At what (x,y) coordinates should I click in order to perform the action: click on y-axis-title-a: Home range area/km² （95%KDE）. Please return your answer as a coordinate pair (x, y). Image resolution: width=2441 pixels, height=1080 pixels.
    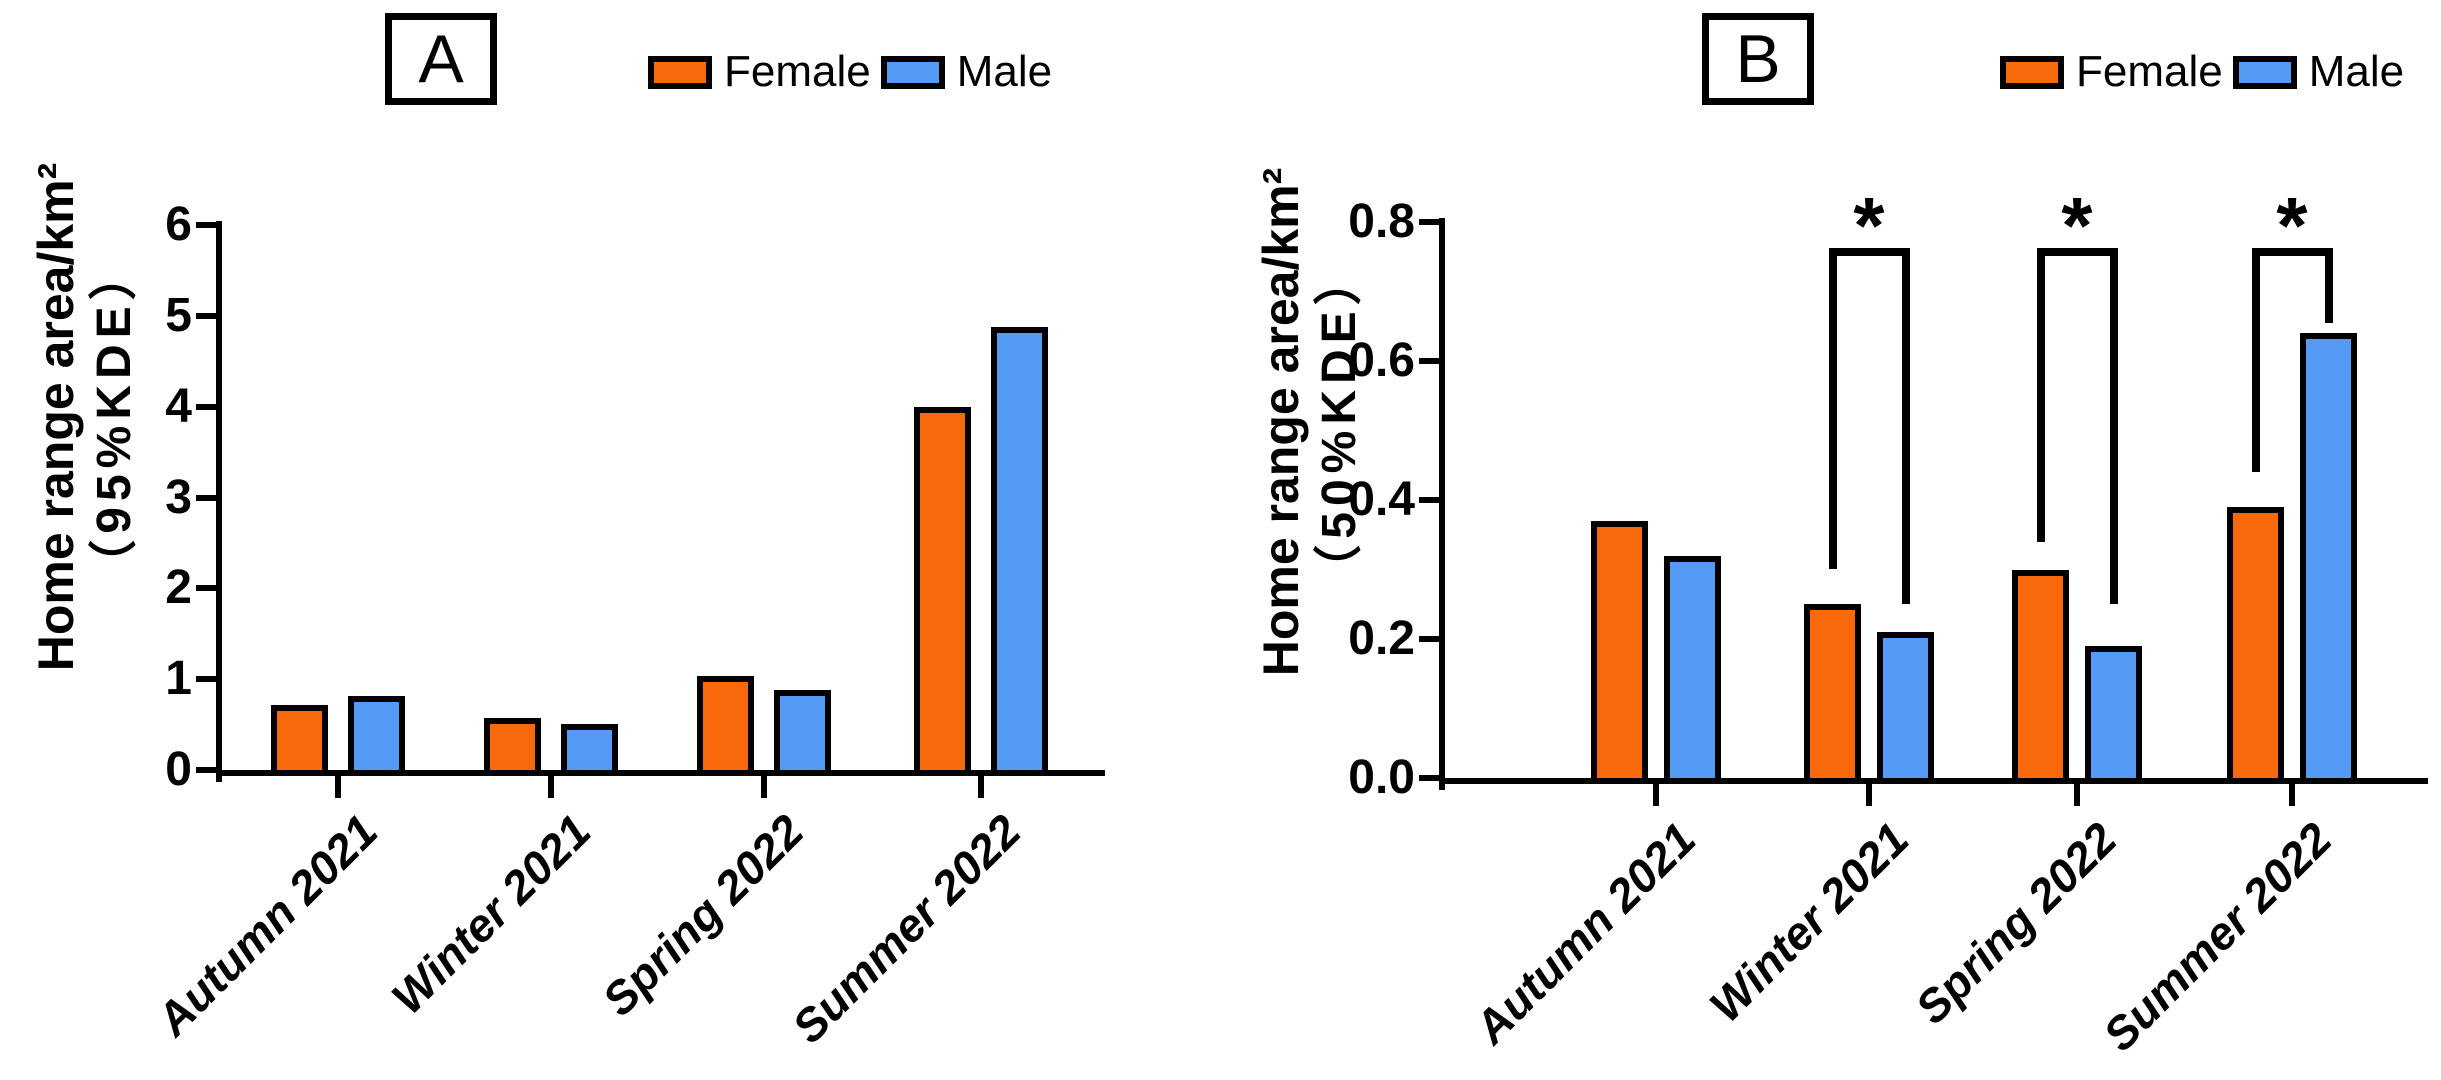
    Looking at the image, I should click on (85, 417).